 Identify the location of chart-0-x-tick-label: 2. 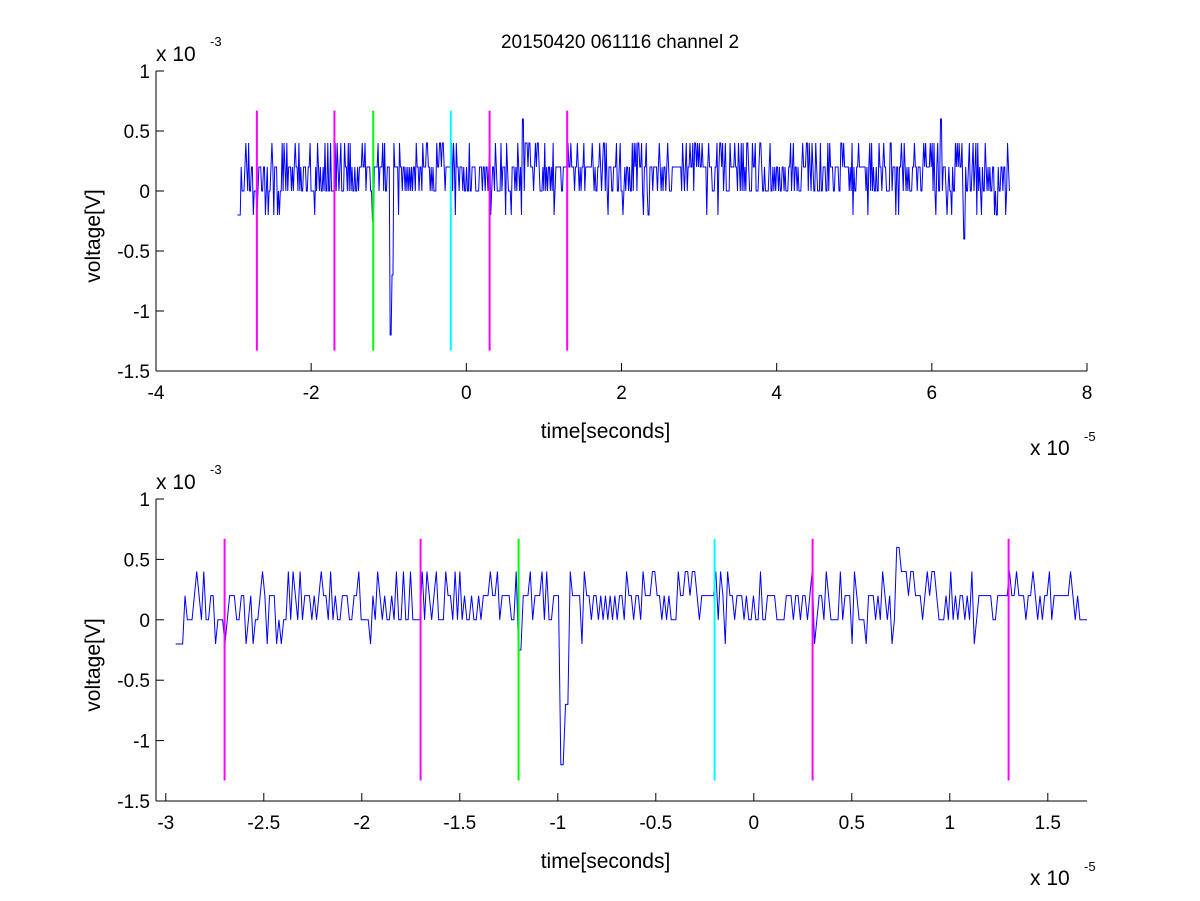
(621, 393).